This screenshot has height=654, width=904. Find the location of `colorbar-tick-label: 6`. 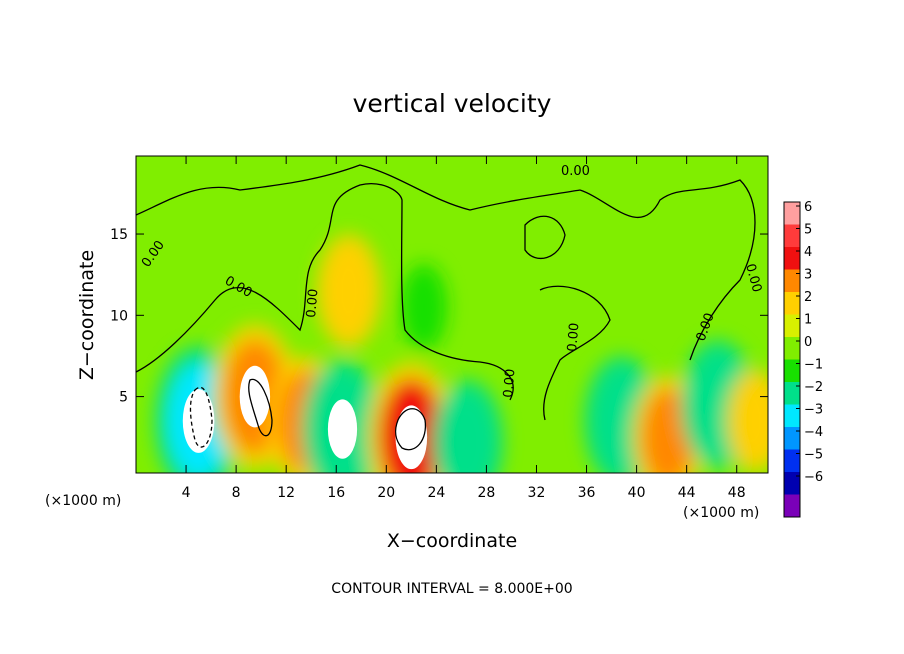

colorbar-tick-label: 6 is located at coordinates (808, 207).